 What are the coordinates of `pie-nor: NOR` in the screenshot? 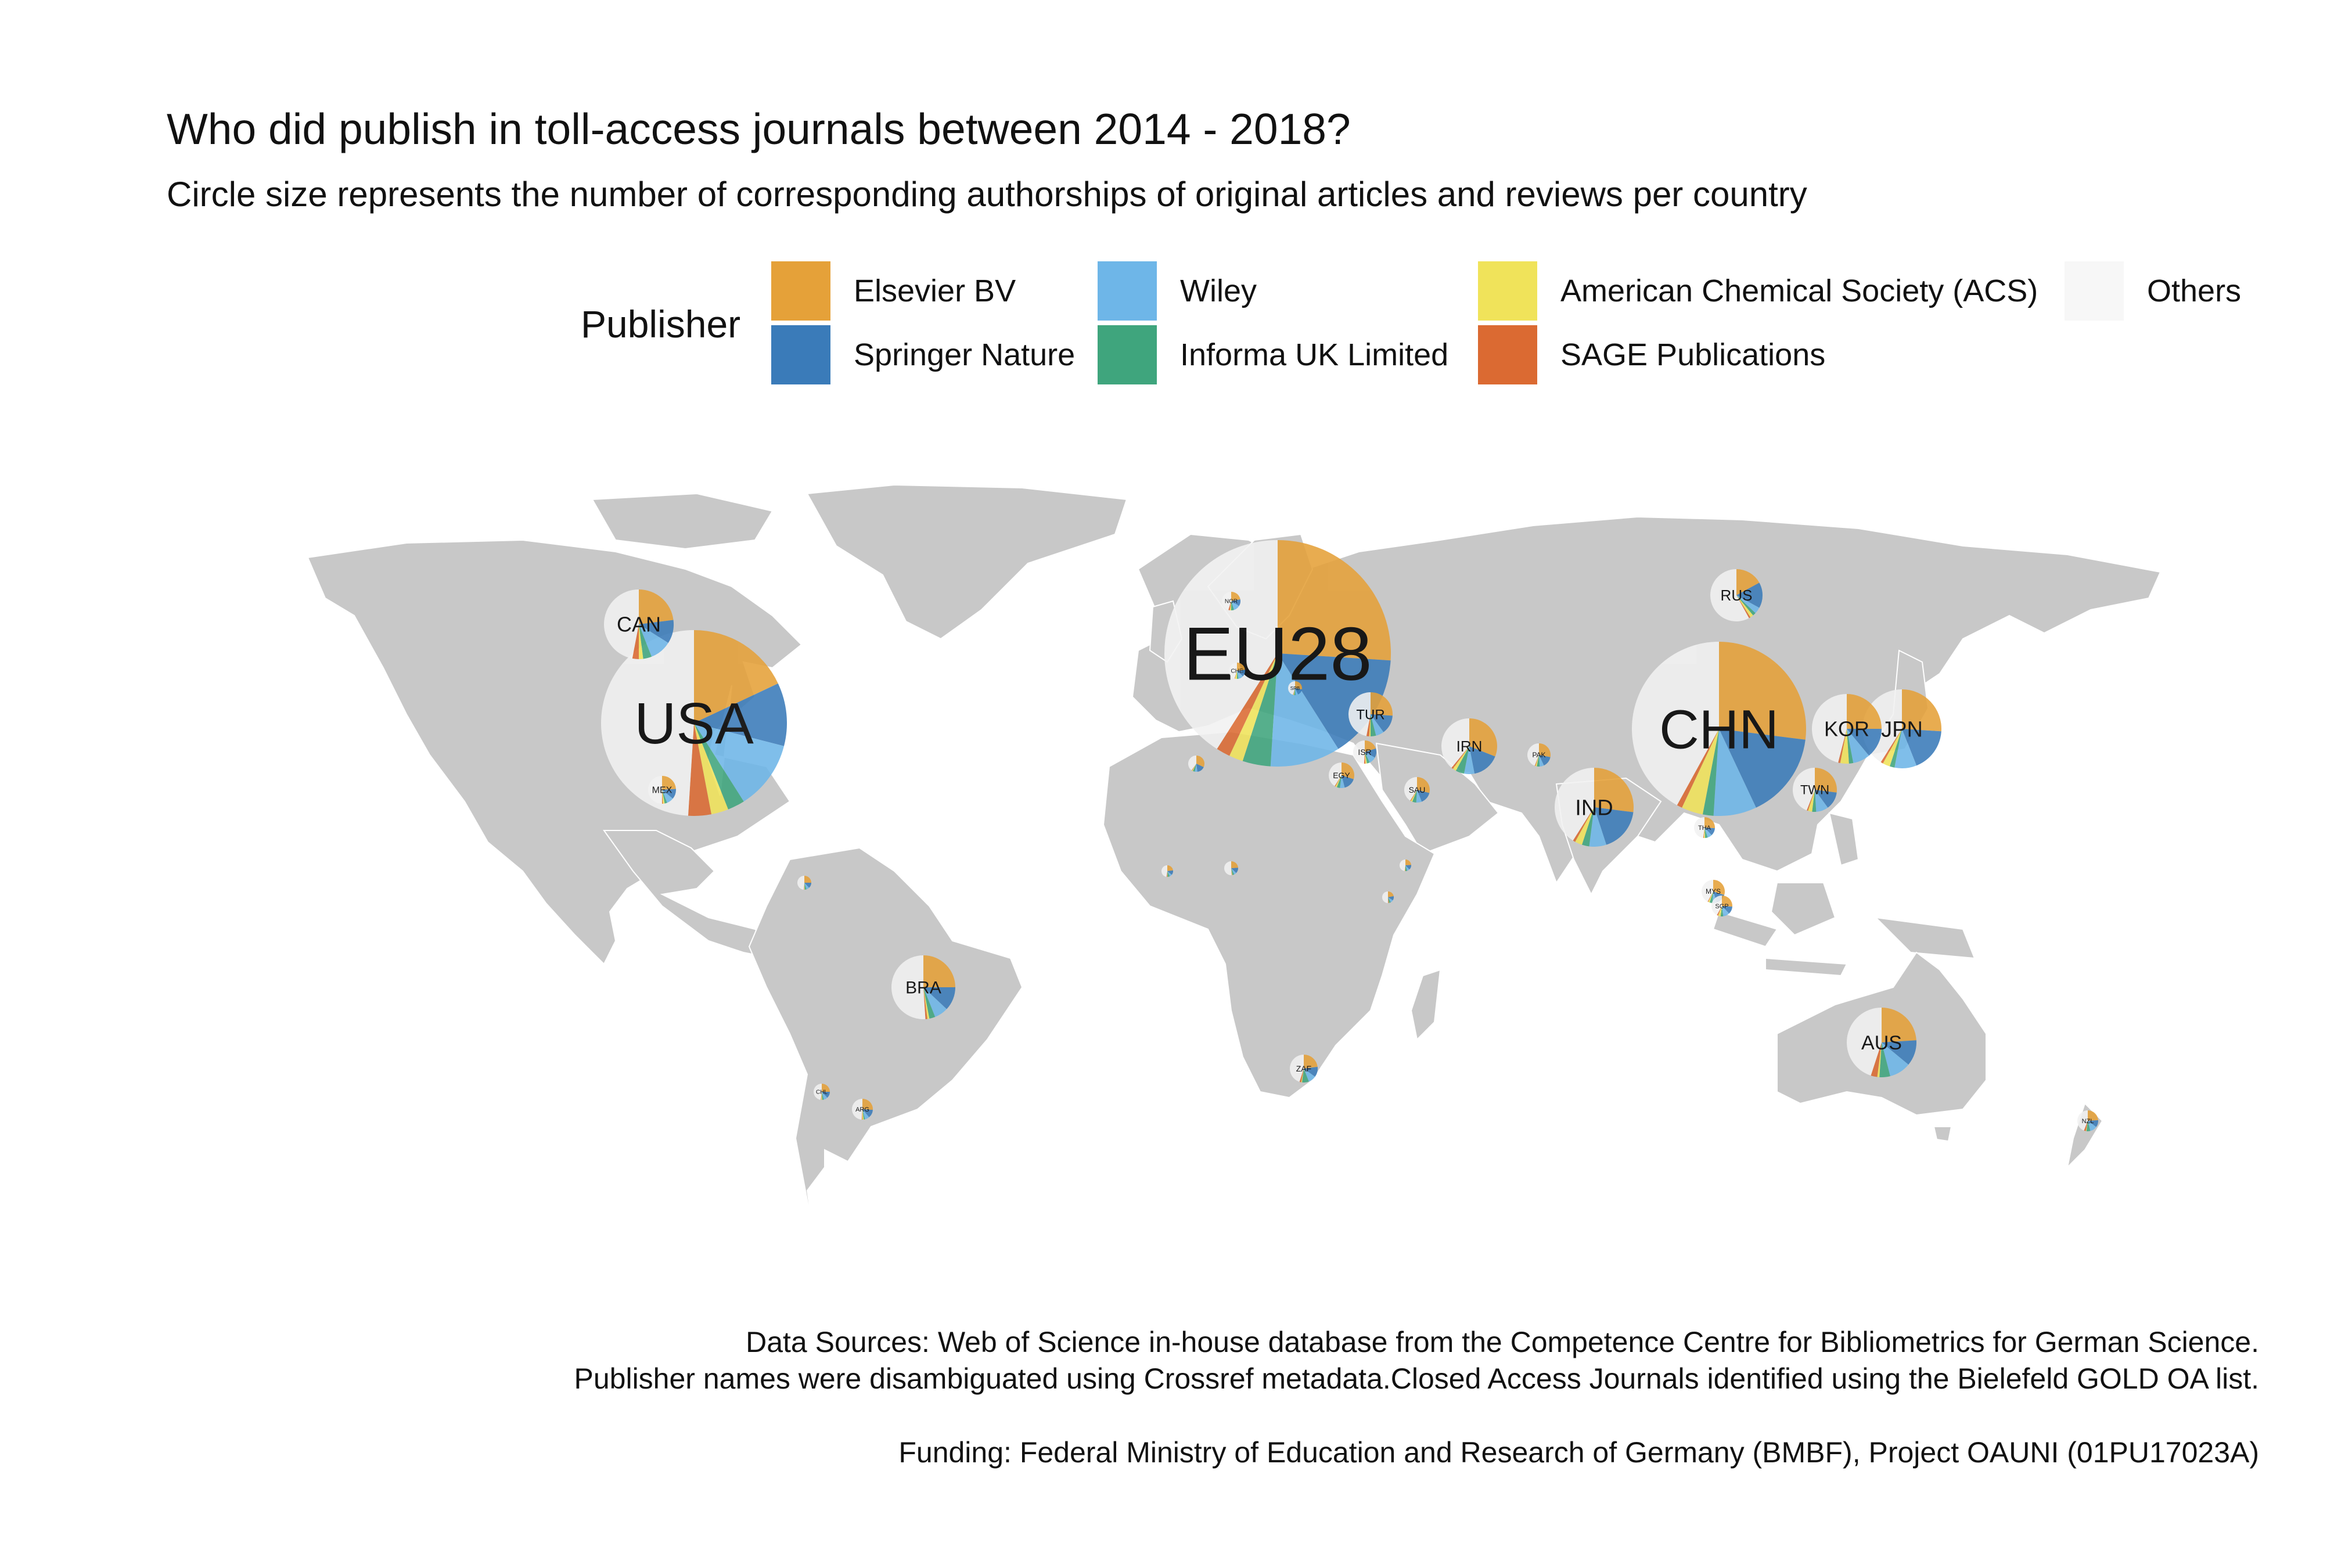 It's located at (1231, 601).